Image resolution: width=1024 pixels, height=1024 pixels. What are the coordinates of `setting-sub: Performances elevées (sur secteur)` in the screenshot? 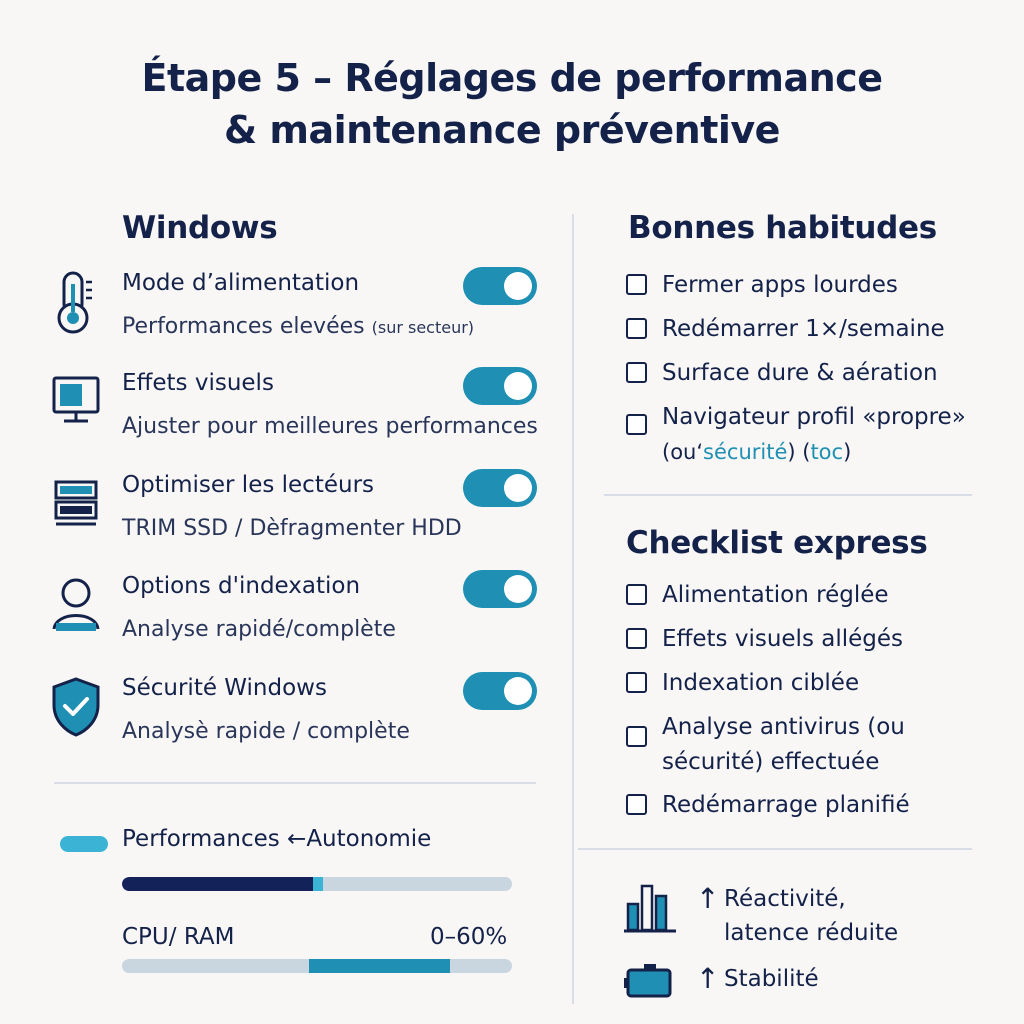 It's located at (298, 326).